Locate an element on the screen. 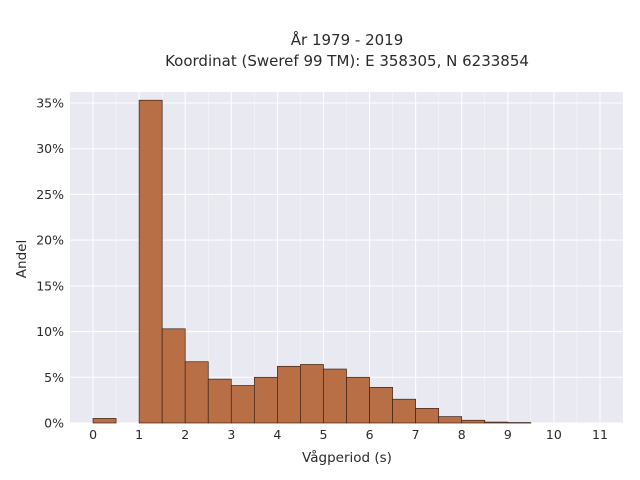  chart-title-line-1: År 1979 - 2019 is located at coordinates (347, 39).